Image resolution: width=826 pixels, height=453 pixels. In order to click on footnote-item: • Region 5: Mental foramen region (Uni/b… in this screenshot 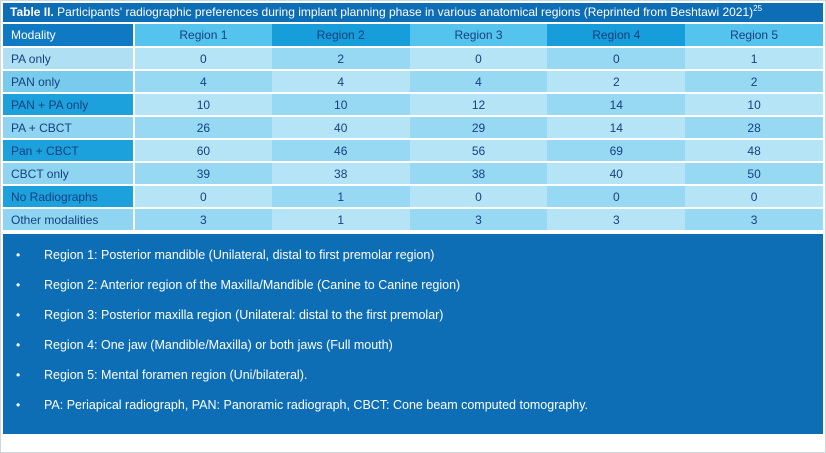, I will do `click(413, 375)`.